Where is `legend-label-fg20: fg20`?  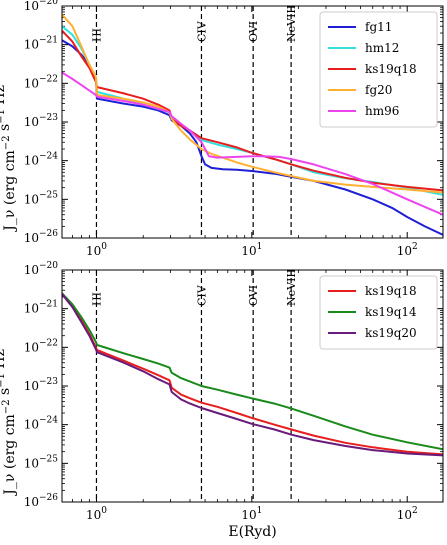
legend-label-fg20: fg20 is located at coordinates (378, 90).